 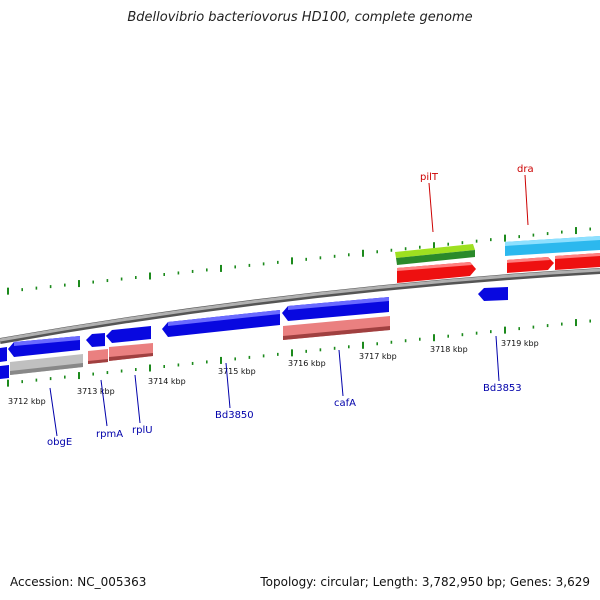 What do you see at coordinates (128, 334) in the screenshot?
I see `gene-feature-rplu` at bounding box center [128, 334].